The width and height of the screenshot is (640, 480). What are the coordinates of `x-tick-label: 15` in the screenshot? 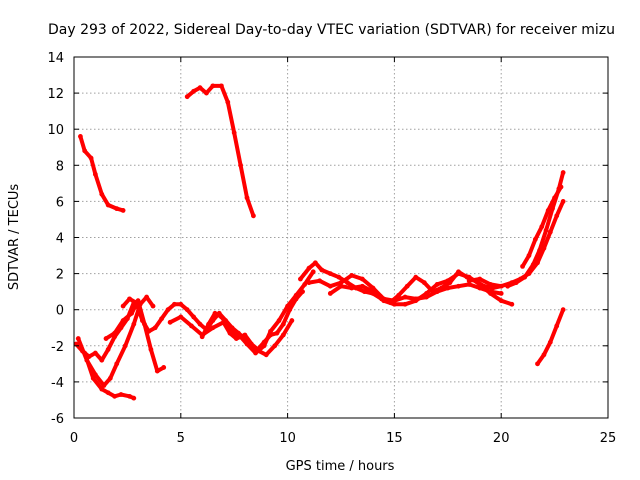 It's located at (394, 438).